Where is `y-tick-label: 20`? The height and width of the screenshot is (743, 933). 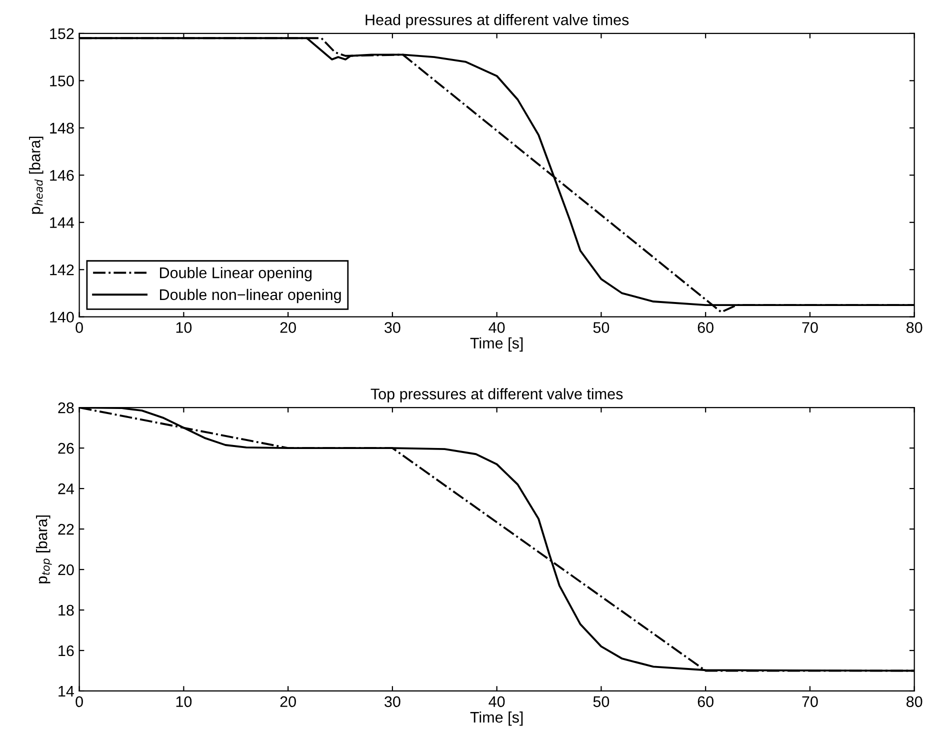 y-tick-label: 20 is located at coordinates (66, 570).